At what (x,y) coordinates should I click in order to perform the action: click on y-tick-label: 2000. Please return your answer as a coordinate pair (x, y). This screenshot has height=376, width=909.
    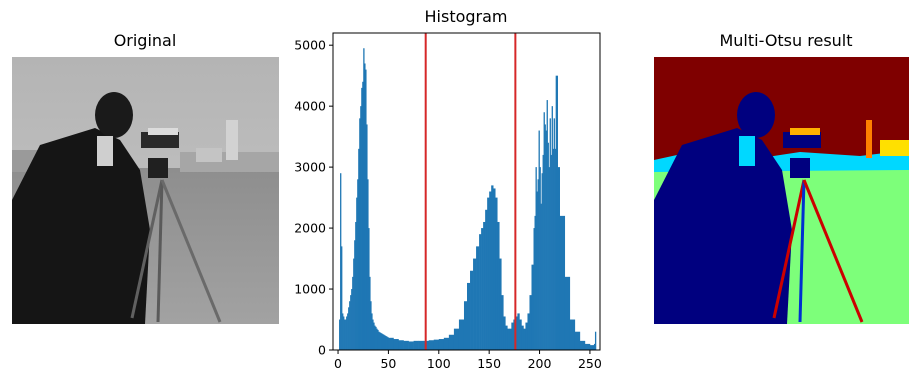
    Looking at the image, I should click on (310, 228).